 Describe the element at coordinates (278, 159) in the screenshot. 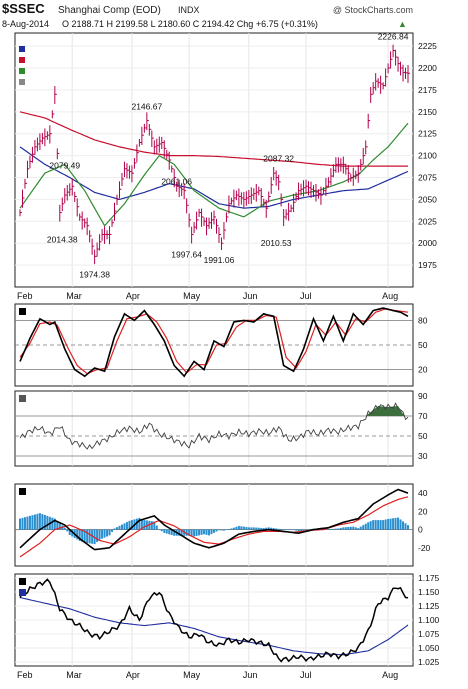

I see `price-annotation: 2087.32` at that location.